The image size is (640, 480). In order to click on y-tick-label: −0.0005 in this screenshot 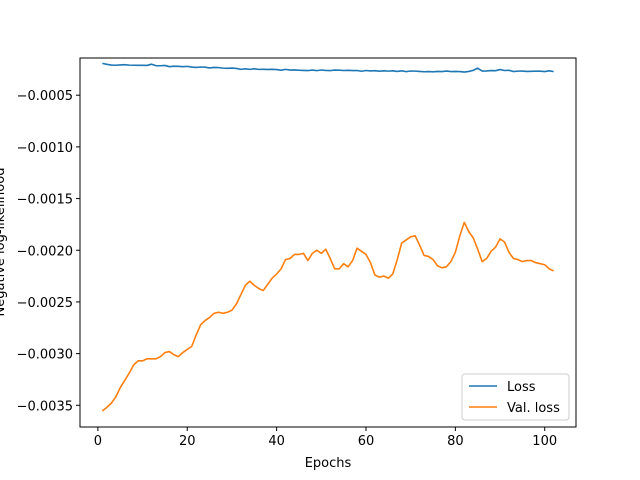, I will do `click(45, 96)`.